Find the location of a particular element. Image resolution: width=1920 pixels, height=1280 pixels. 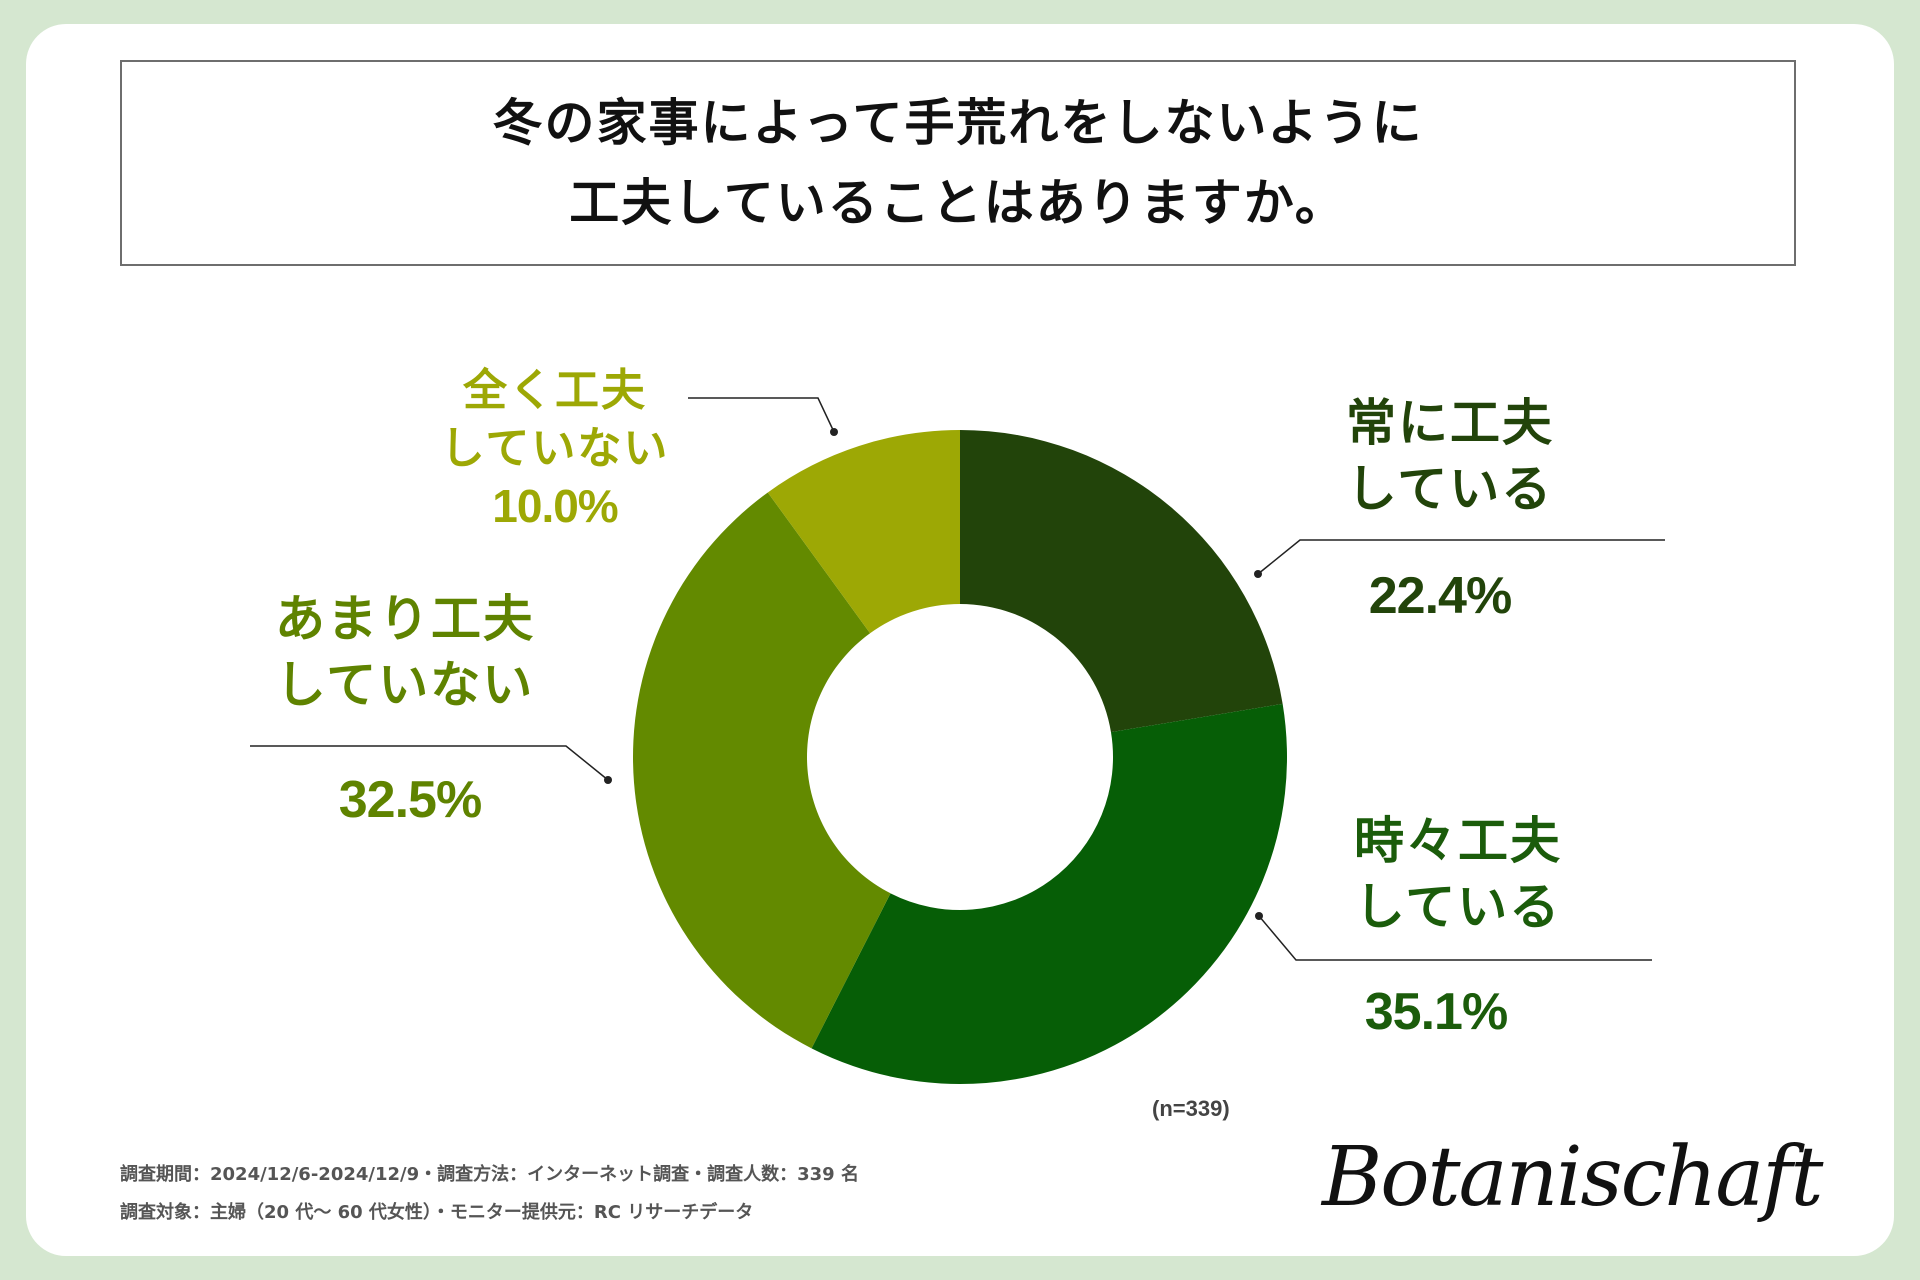

pct-sometimes-value: 35.1% is located at coordinates (1436, 1012).